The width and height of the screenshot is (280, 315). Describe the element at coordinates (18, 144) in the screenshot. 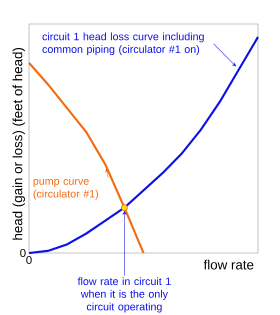

I see `y-axis-title: head (gain or loss) (feet of head)` at that location.